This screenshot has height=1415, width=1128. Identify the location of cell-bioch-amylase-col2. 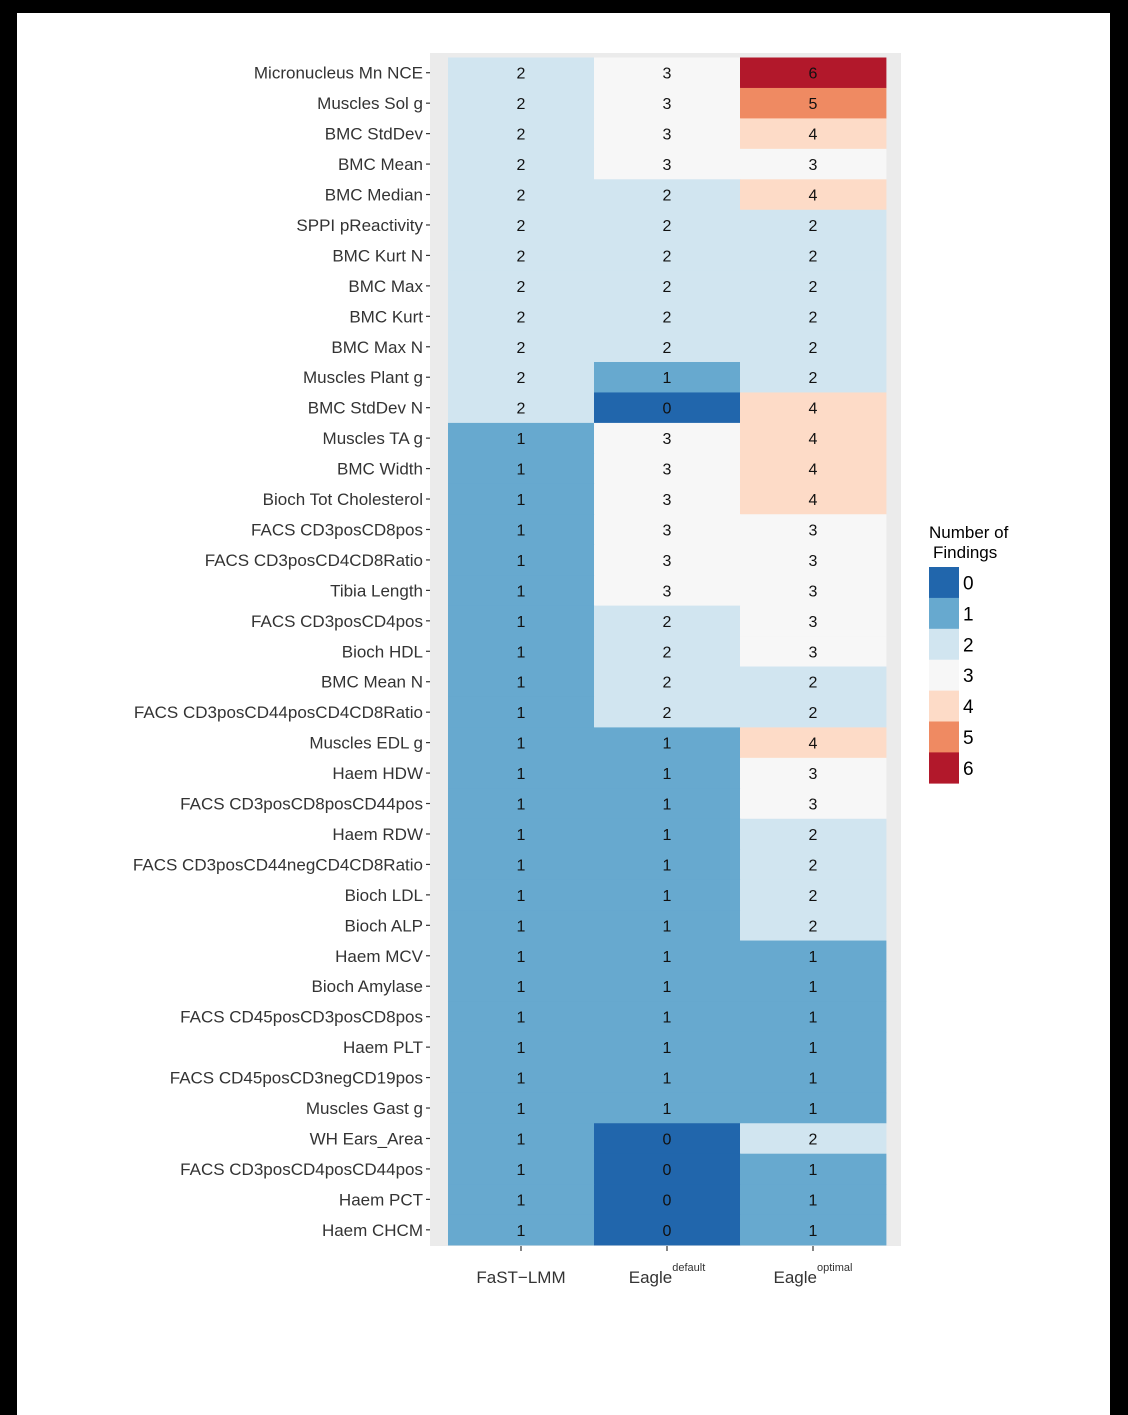
(813, 986).